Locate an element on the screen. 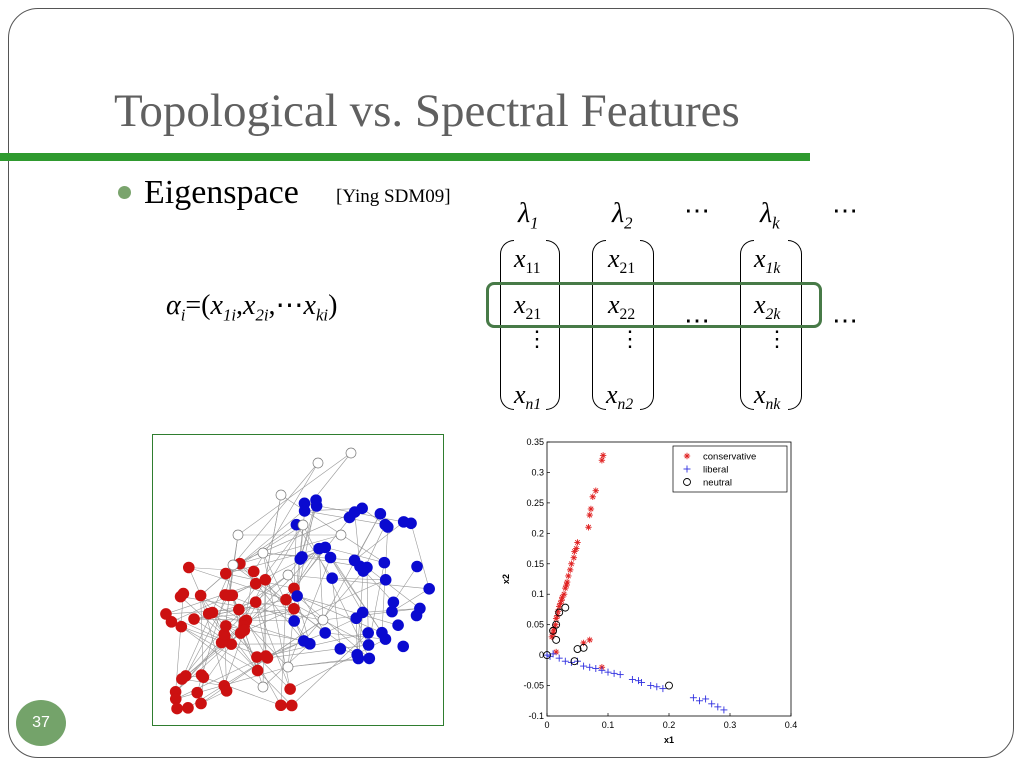 Image resolution: width=1024 pixels, height=768 pixels. legend-marker-liberal is located at coordinates (687, 469).